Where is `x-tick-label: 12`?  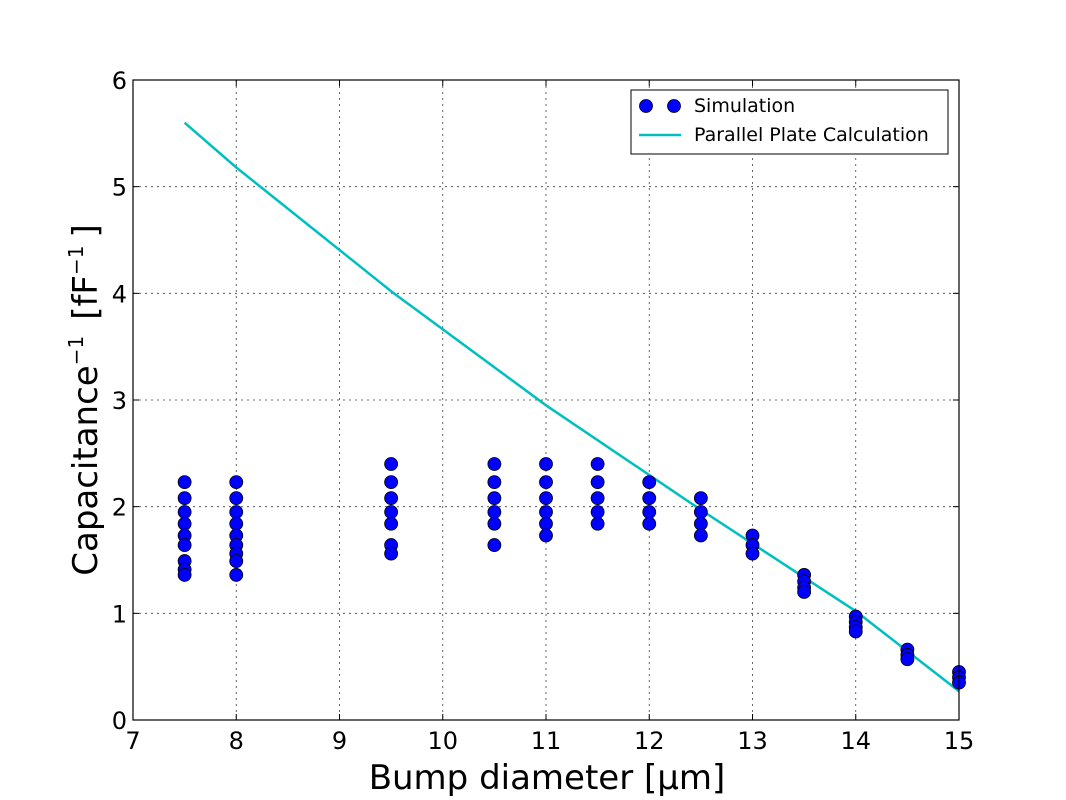 x-tick-label: 12 is located at coordinates (649, 741).